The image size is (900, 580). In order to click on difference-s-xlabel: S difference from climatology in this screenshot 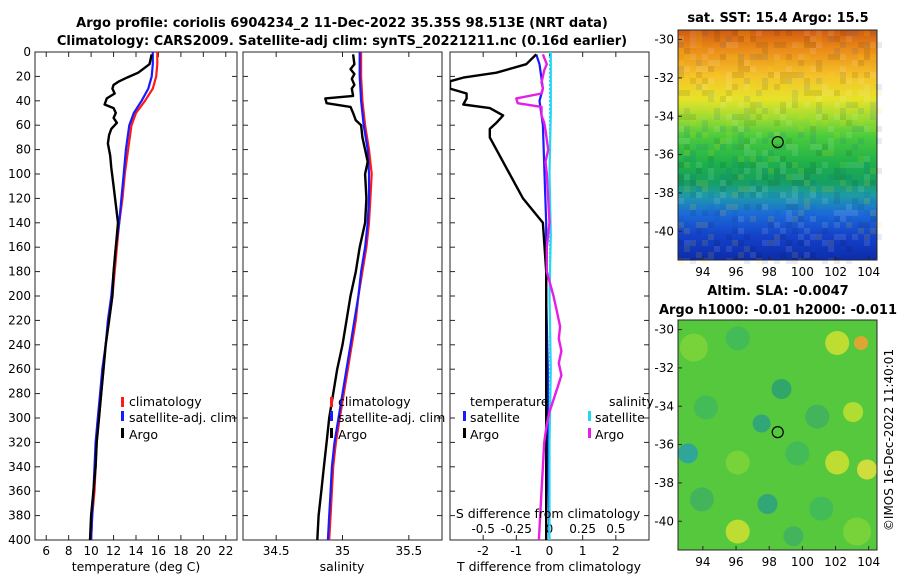, I will do `click(548, 513)`.